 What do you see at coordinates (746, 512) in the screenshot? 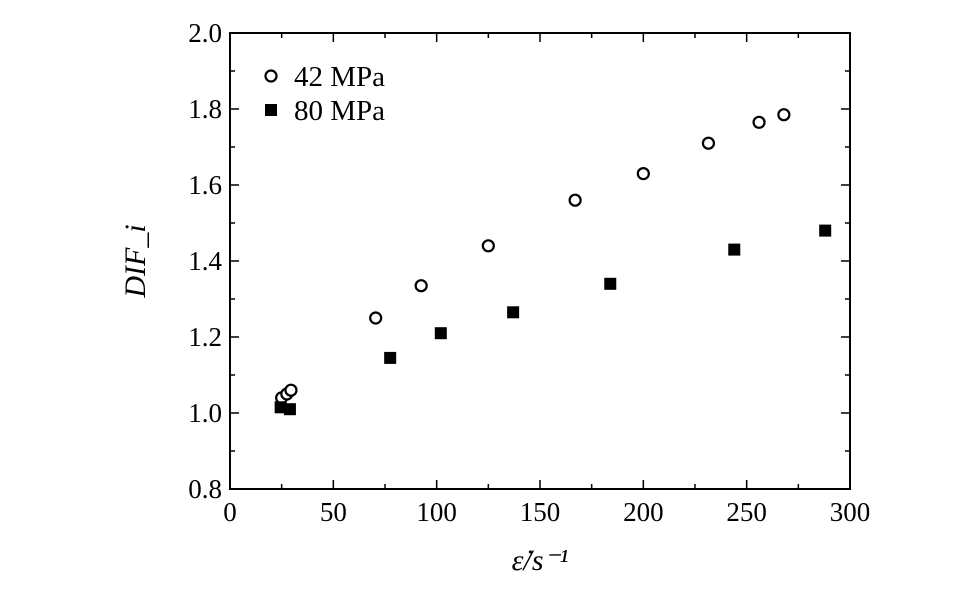
I see `x-tick-label: 250` at bounding box center [746, 512].